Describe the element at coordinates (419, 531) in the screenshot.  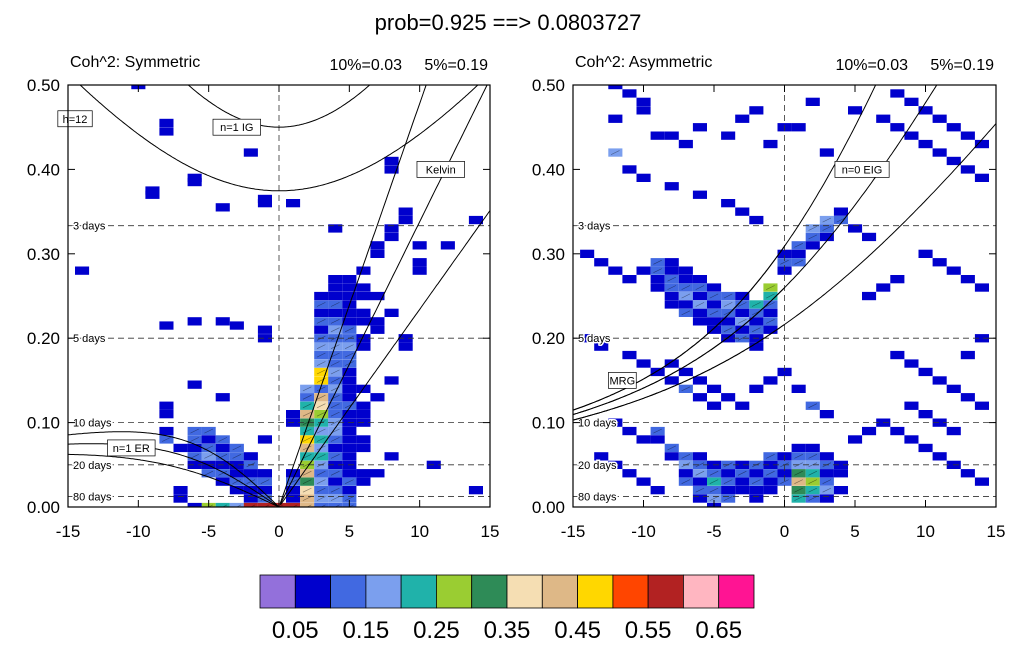
I see `x-tick-label: 10` at that location.